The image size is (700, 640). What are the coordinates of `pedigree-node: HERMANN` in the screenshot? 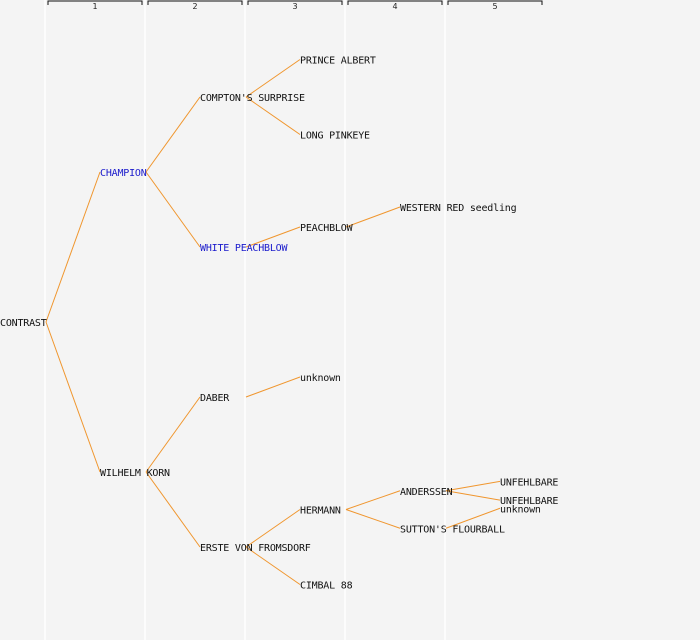 It's located at (320, 511).